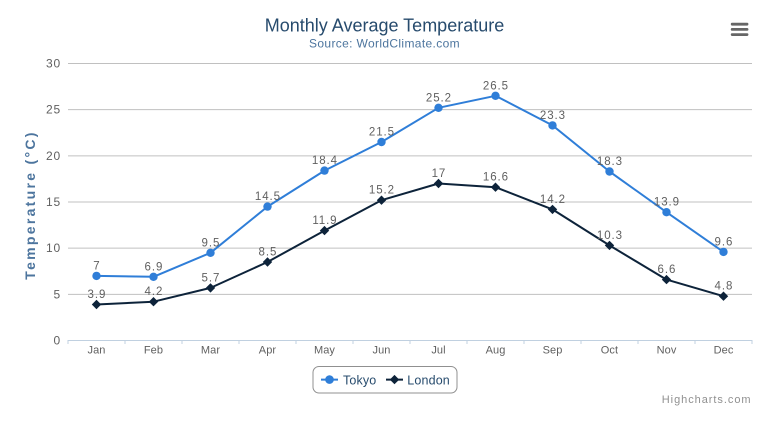 This screenshot has height=421, width=769. Describe the element at coordinates (382, 133) in the screenshot. I see `svg-text: 21.5` at that location.